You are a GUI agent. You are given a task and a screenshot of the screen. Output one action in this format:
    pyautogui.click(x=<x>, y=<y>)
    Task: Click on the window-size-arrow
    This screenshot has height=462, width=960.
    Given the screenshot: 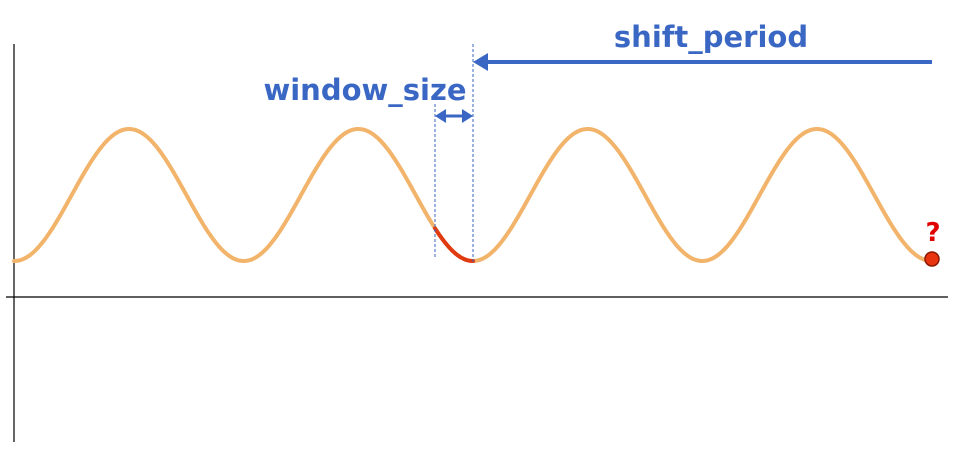 What is the action you would take?
    pyautogui.click(x=454, y=116)
    